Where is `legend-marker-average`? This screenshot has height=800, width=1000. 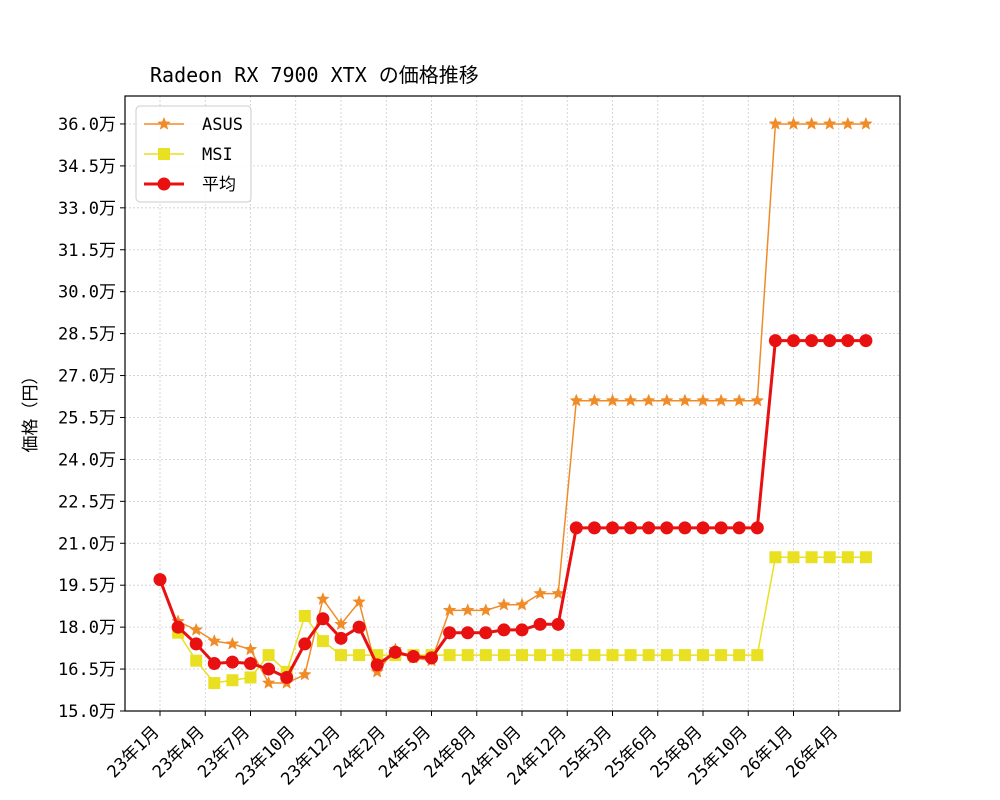 legend-marker-average is located at coordinates (164, 184).